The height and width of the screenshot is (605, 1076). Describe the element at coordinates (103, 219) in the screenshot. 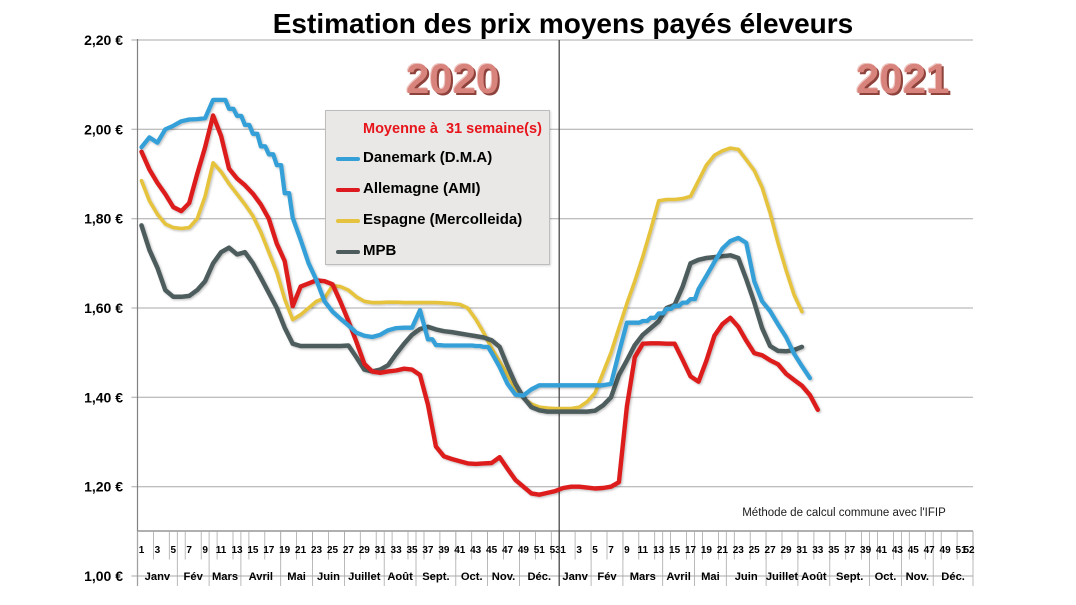

I see `svg-text: 1,80 €` at that location.